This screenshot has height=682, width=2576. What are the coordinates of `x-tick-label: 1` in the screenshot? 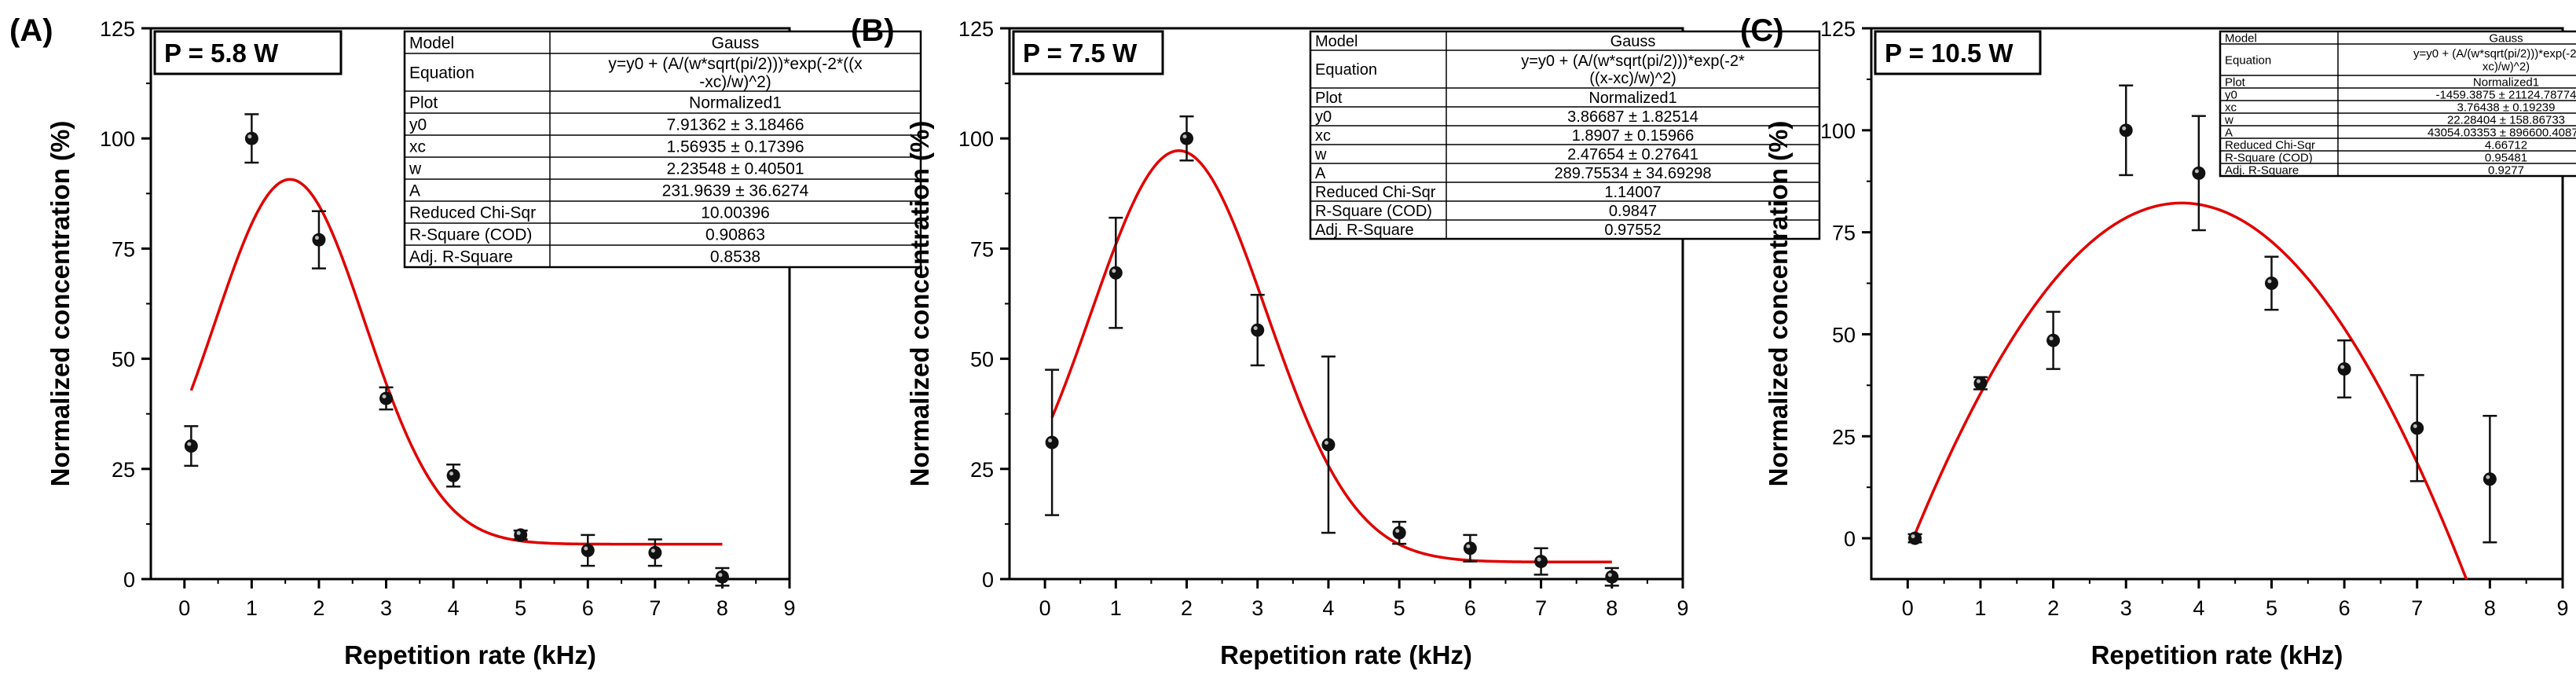 It's located at (252, 608).